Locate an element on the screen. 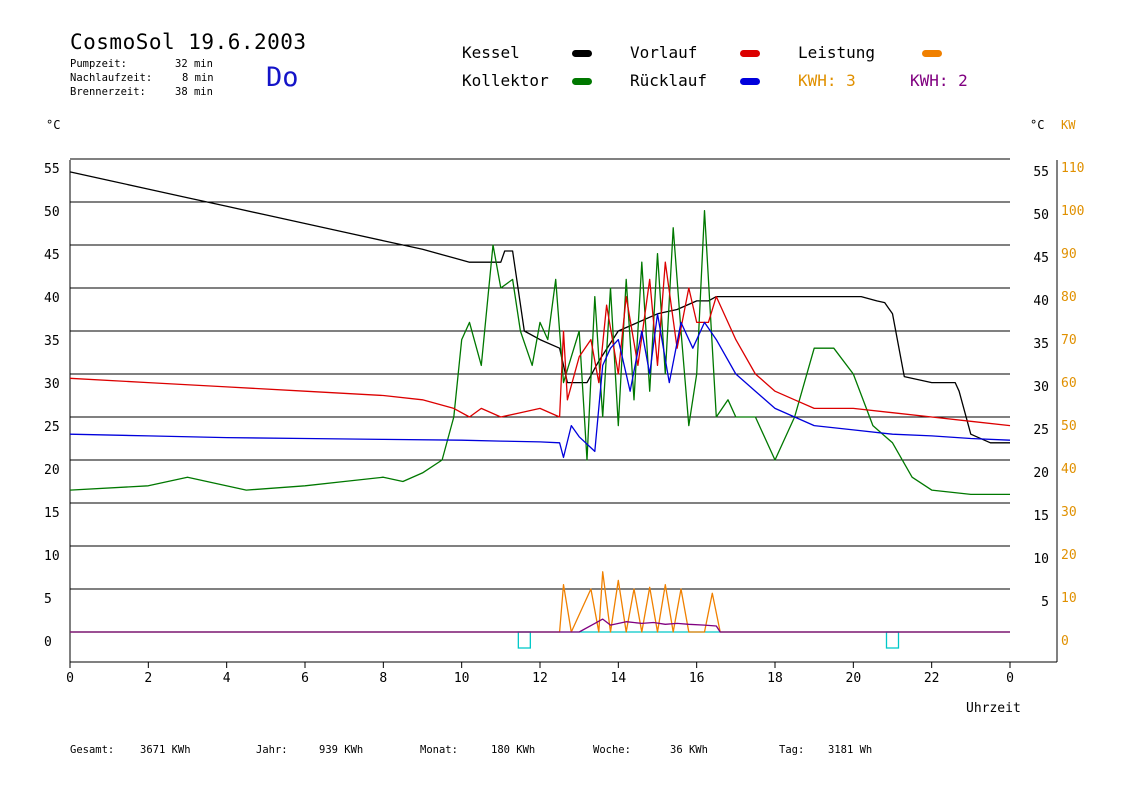 The image size is (1148, 812). footer-label-woche: Woche: is located at coordinates (612, 750).